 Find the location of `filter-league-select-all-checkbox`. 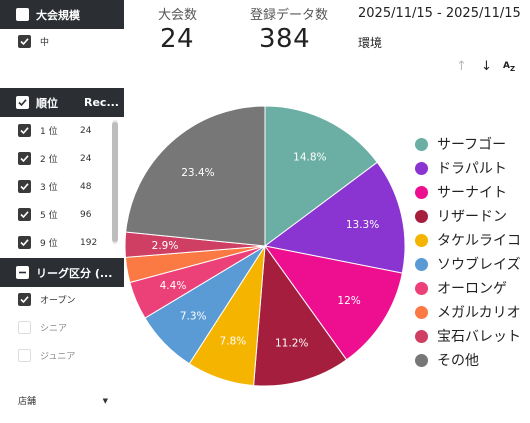

filter-league-select-all-checkbox is located at coordinates (22, 272).